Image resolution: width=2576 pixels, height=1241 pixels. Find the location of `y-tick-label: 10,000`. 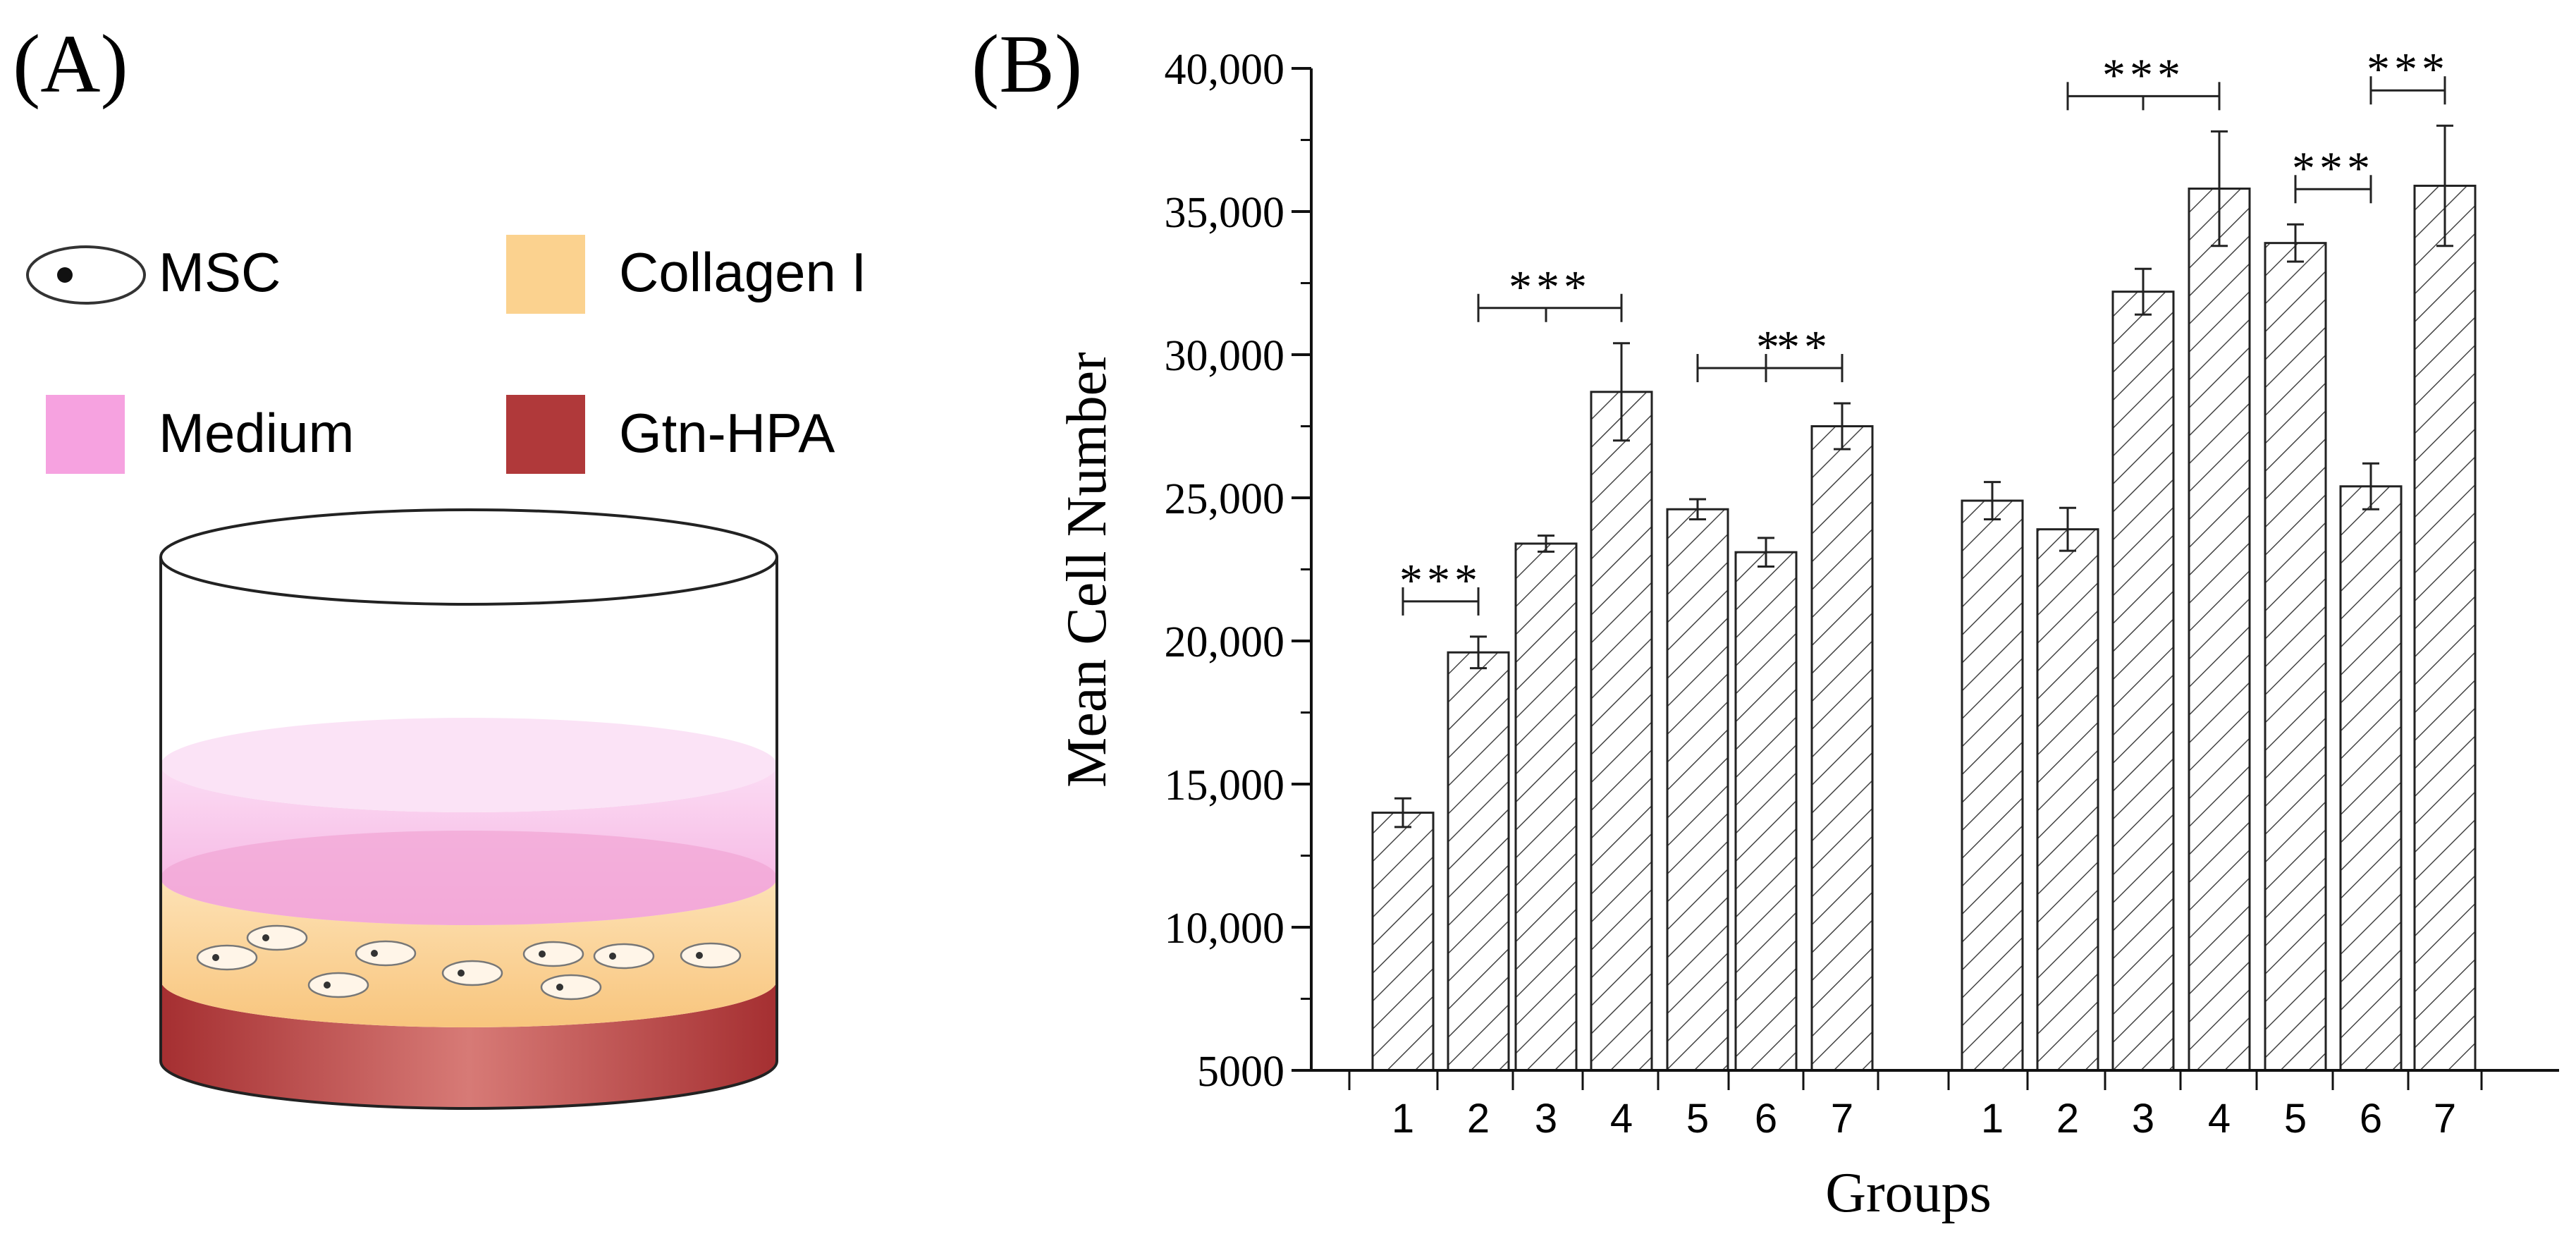

y-tick-label: 10,000 is located at coordinates (1225, 929).